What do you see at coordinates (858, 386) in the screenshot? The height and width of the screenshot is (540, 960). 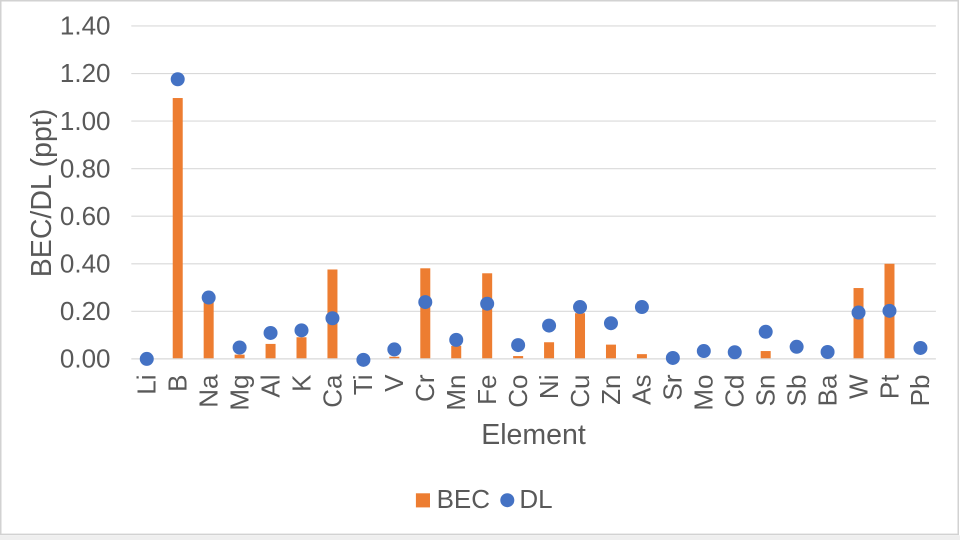 I see `svg-text: W` at bounding box center [858, 386].